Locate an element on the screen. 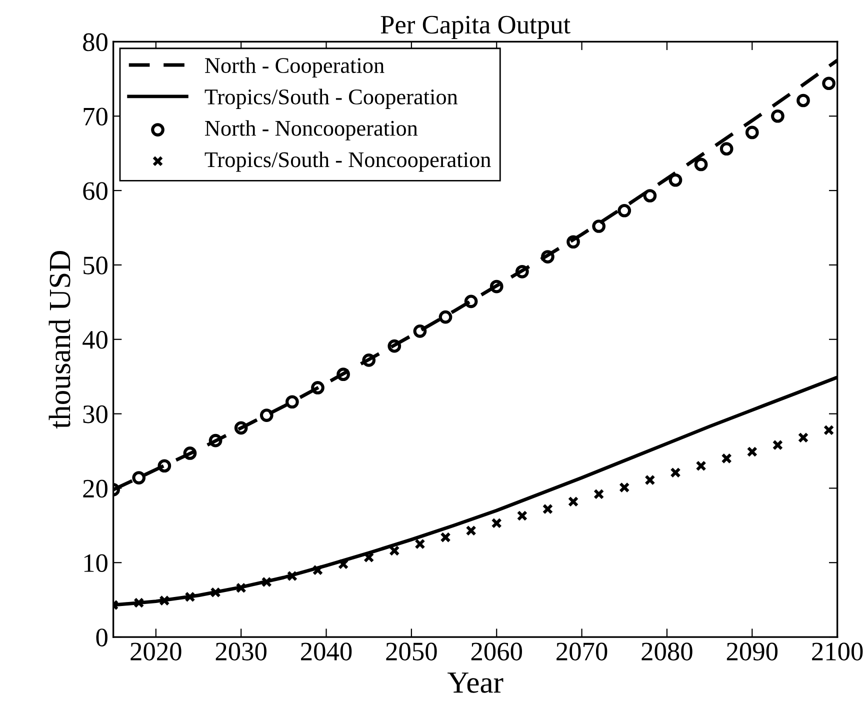 The height and width of the screenshot is (719, 865). chart-title: Per Capita Output is located at coordinates (475, 27).